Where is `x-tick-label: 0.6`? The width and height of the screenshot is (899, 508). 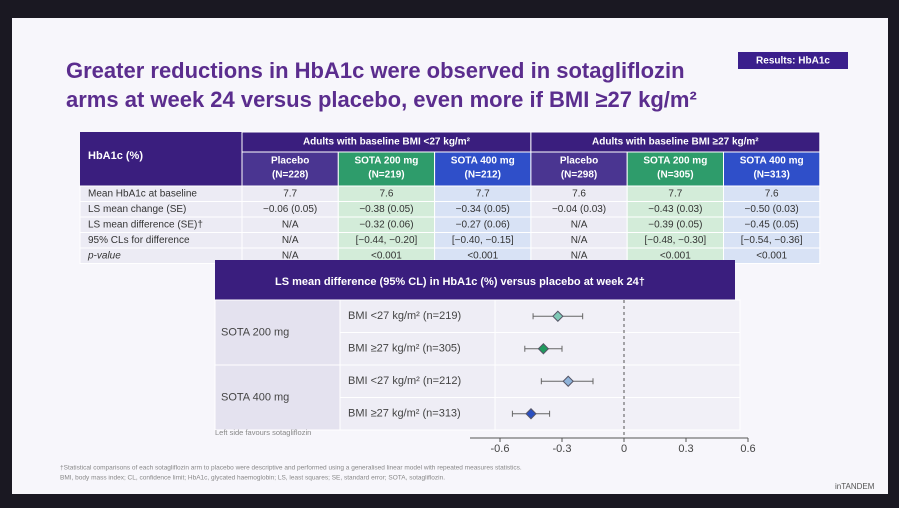
x-tick-label: 0.6 is located at coordinates (747, 449).